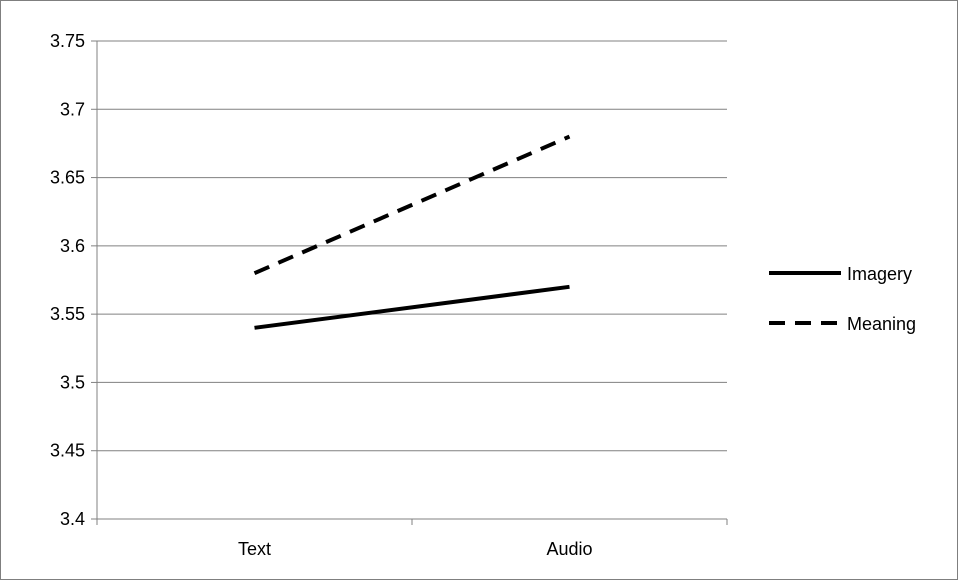  Describe the element at coordinates (842, 299) in the screenshot. I see `legend: Imagery Meaning` at that location.